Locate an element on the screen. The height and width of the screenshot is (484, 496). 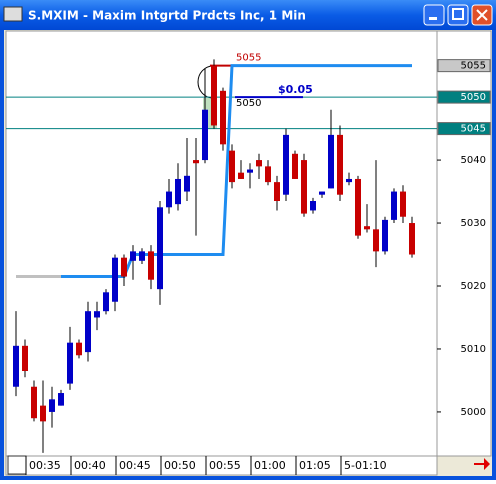
x-tick-label: 00:35 is located at coordinates (45, 465).